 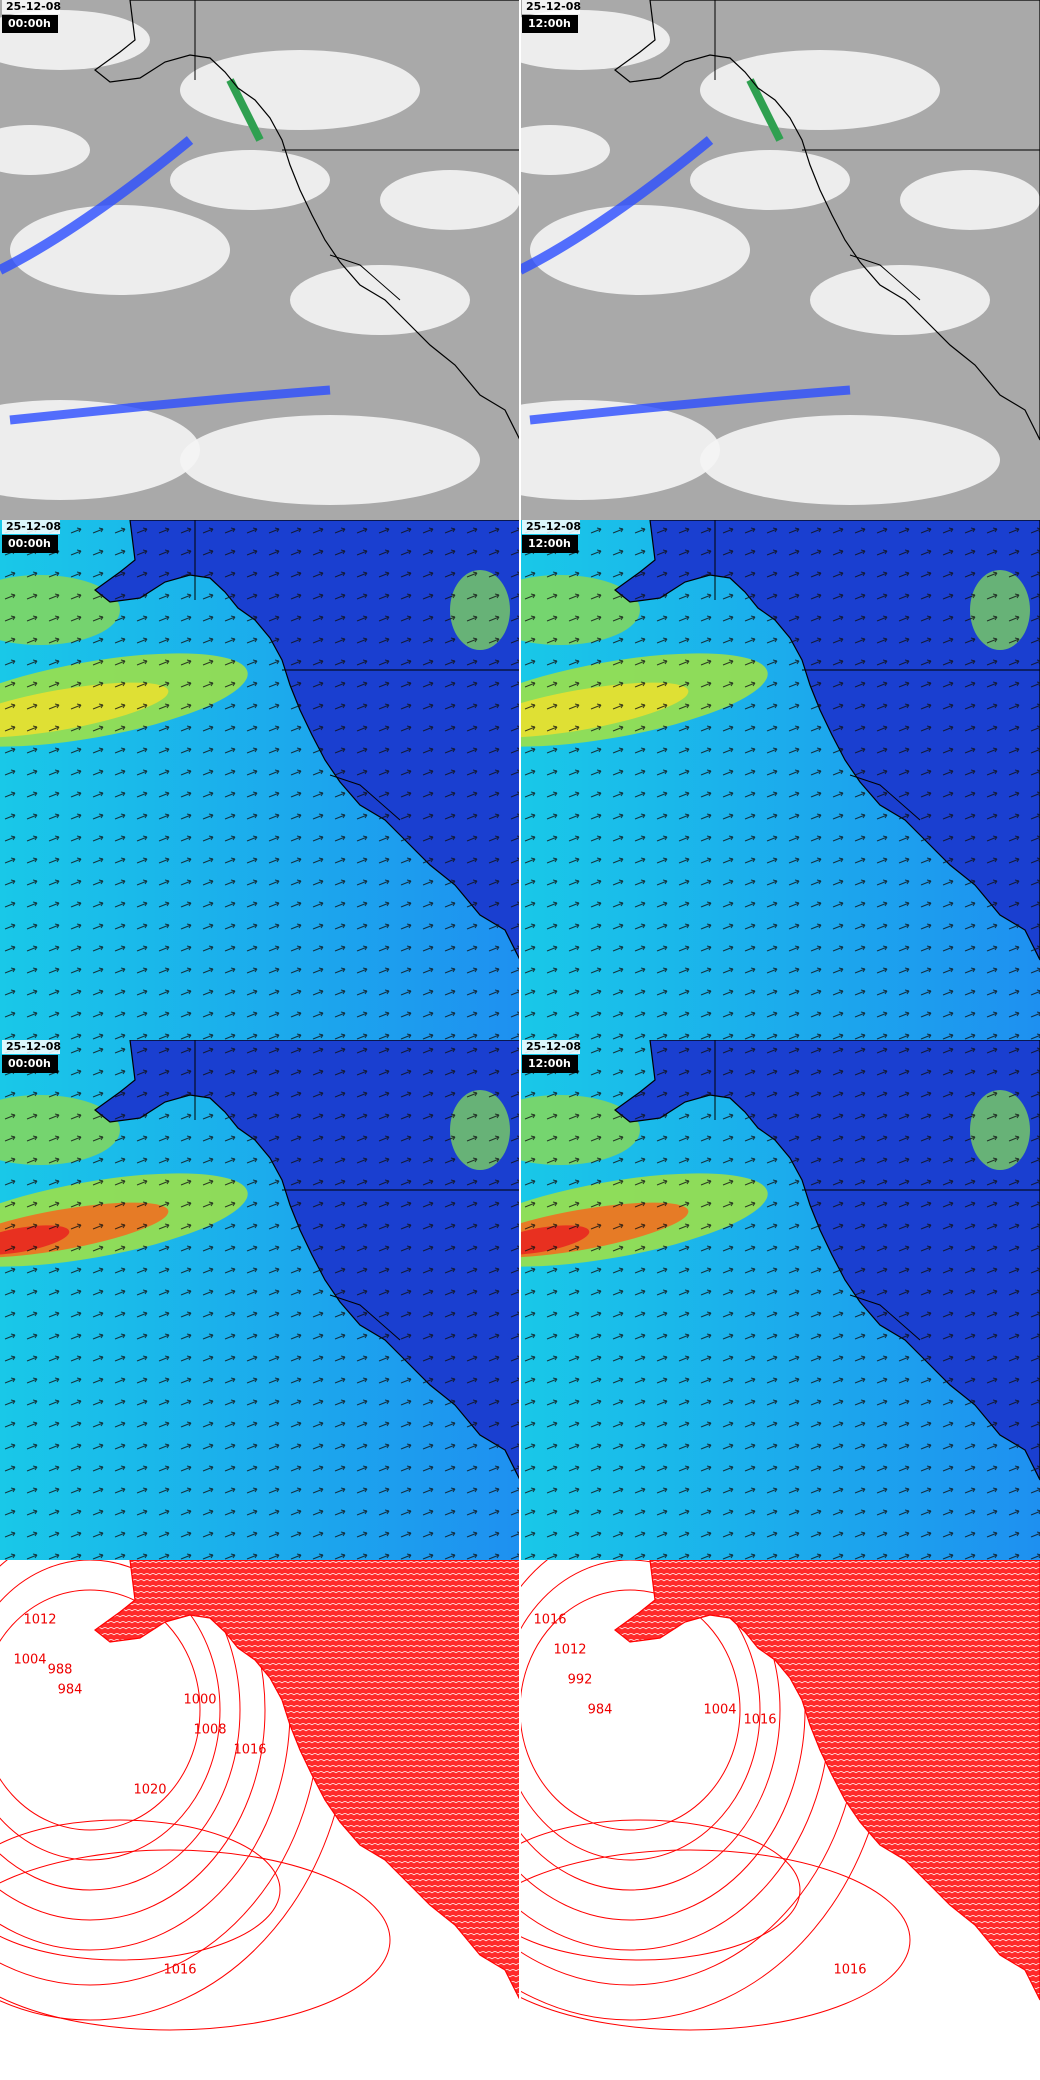 I want to click on isobar-label: 992, so click(x=580, y=1680).